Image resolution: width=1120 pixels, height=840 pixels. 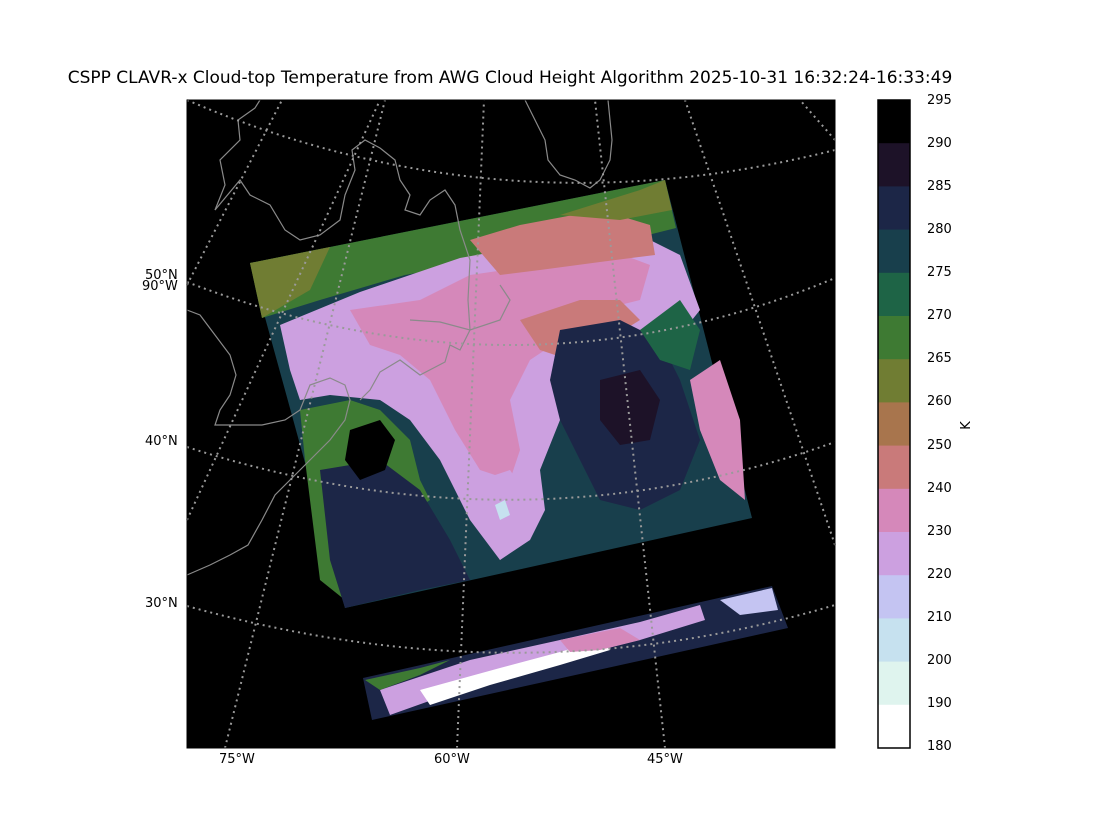 I want to click on lat-label-40n: 40°N, so click(x=161, y=441).